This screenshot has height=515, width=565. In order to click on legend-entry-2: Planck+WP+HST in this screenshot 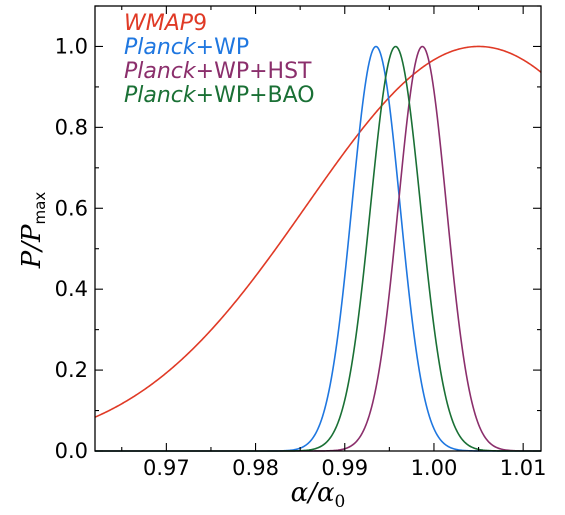, I will do `click(218, 71)`.